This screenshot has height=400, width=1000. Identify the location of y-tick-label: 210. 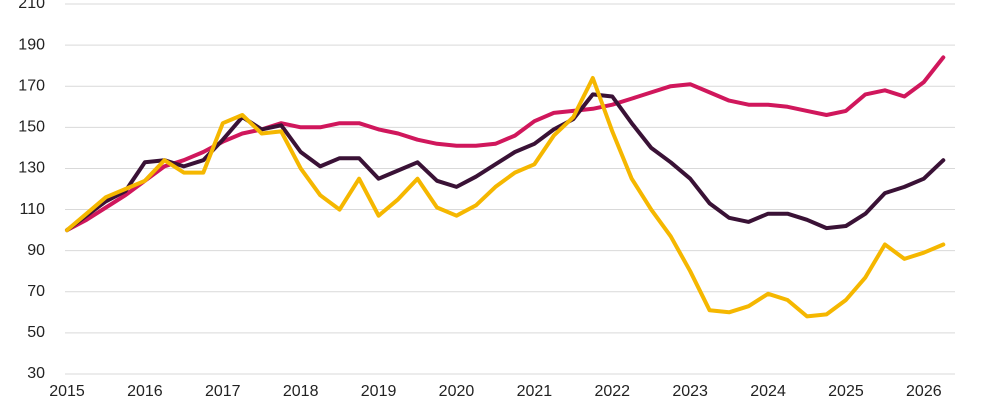
(31, 6).